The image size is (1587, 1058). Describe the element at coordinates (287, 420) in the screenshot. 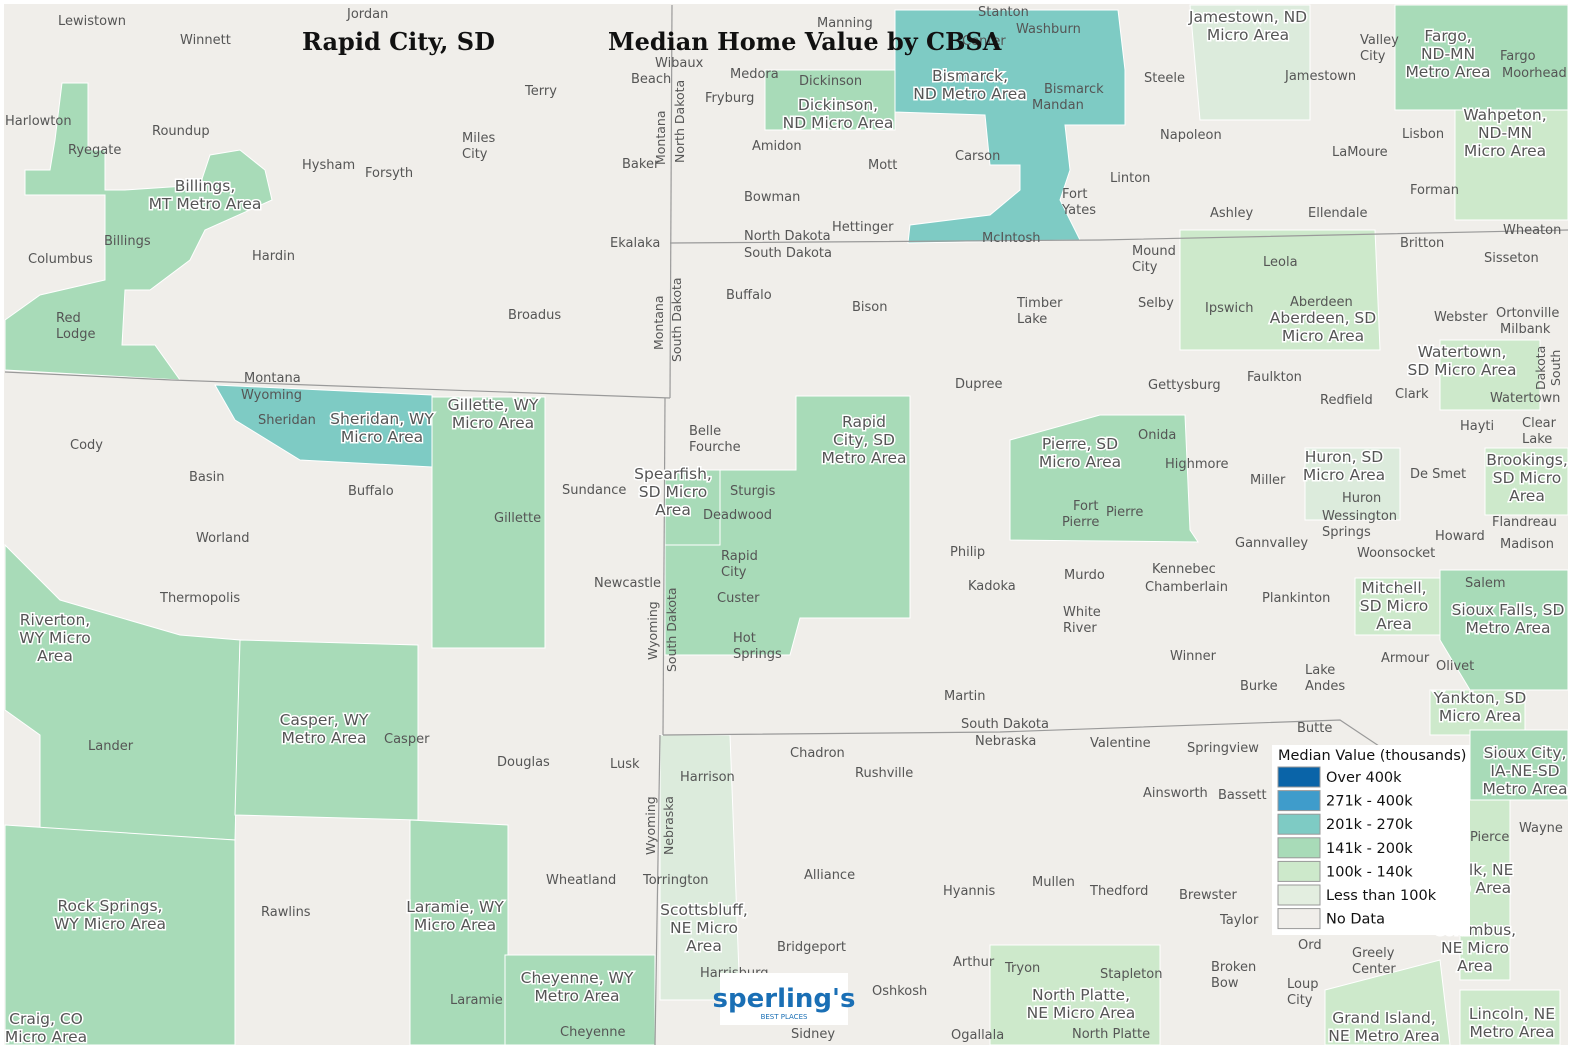

I see `place-label: Sheridan` at that location.